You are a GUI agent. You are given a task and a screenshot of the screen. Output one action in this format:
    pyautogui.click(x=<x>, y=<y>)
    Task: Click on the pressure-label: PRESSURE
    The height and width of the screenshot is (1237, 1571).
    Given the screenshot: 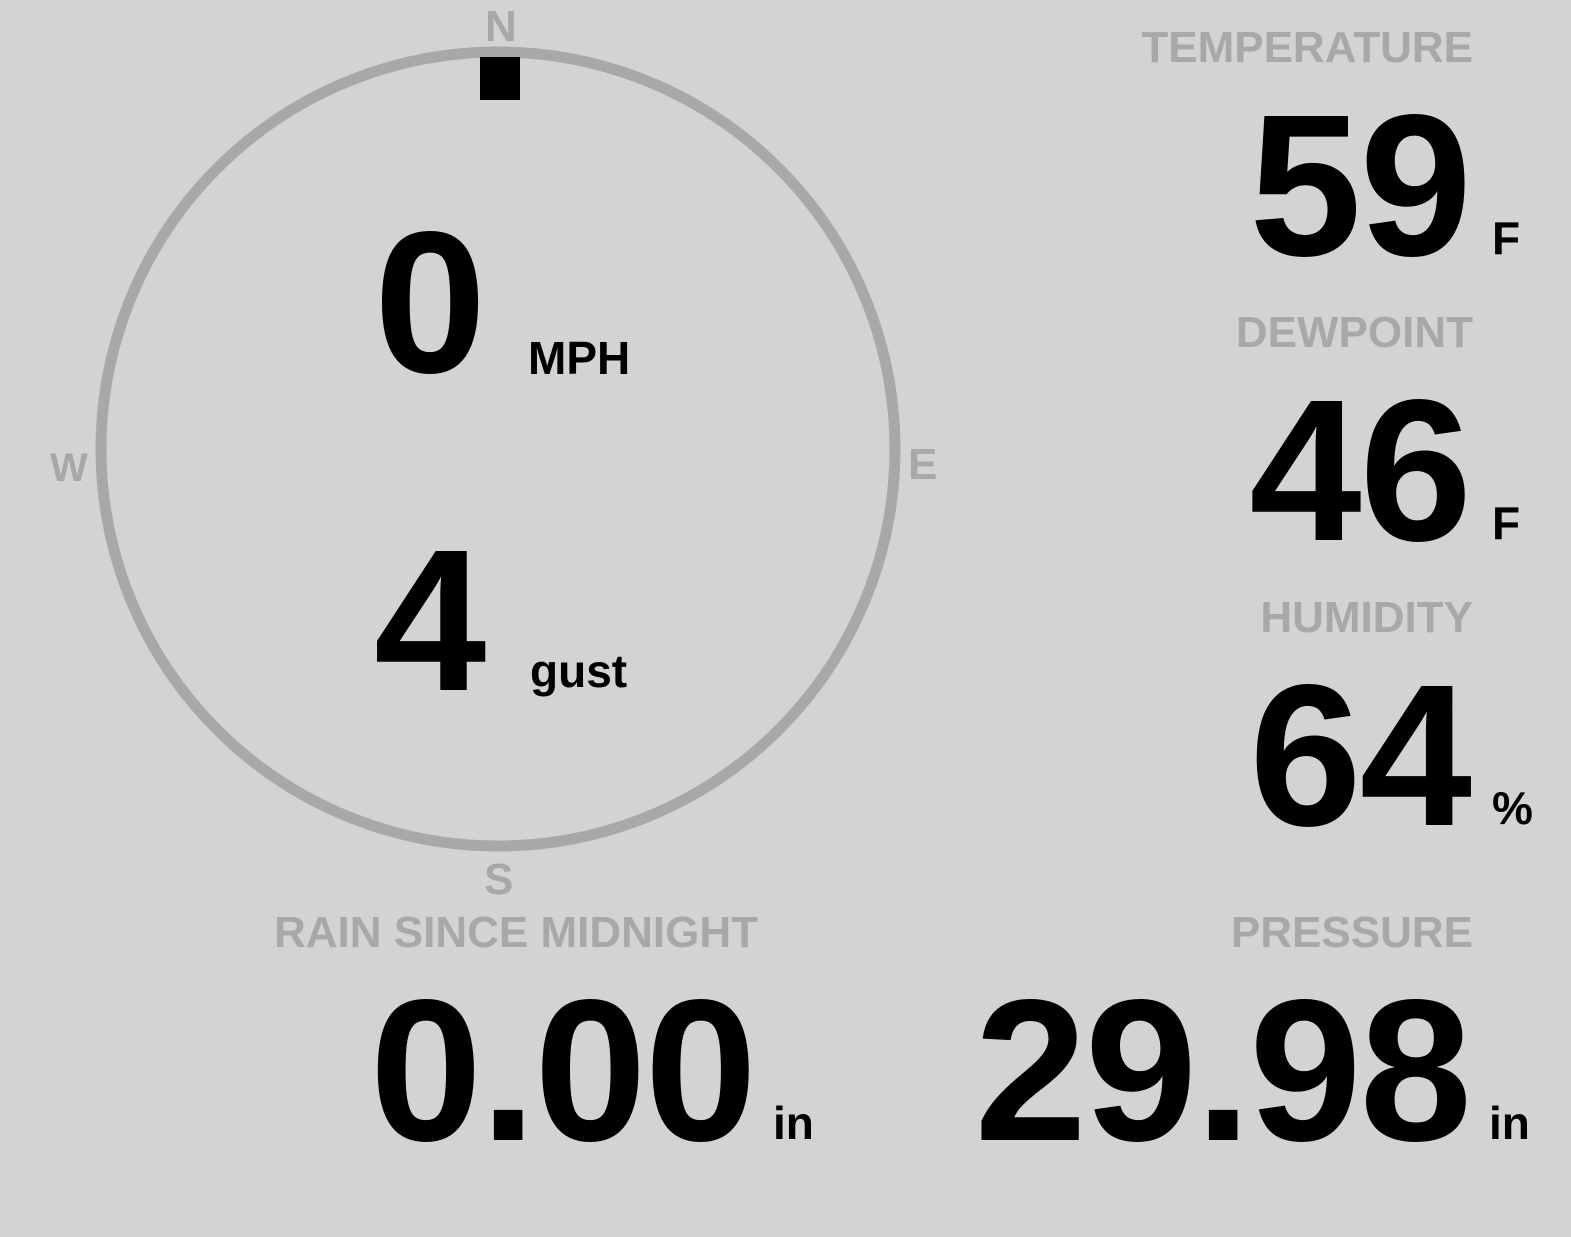 What is the action you would take?
    pyautogui.click(x=1351, y=932)
    